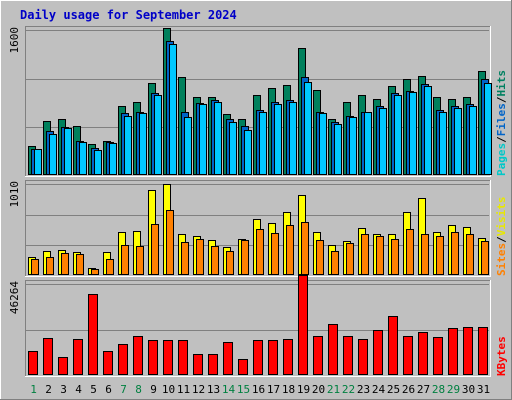  I want to click on x-tick-label: 2, so click(48, 389).